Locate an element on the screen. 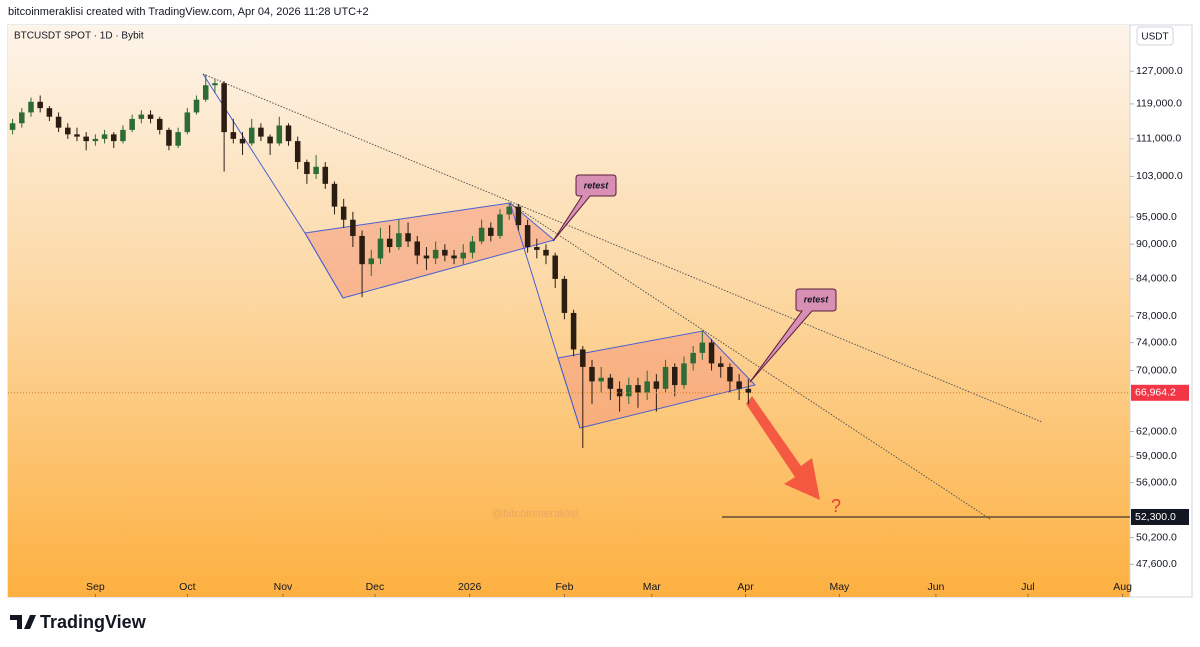 This screenshot has height=647, width=1200. y-tick-label: 47,600.0 is located at coordinates (1156, 564).